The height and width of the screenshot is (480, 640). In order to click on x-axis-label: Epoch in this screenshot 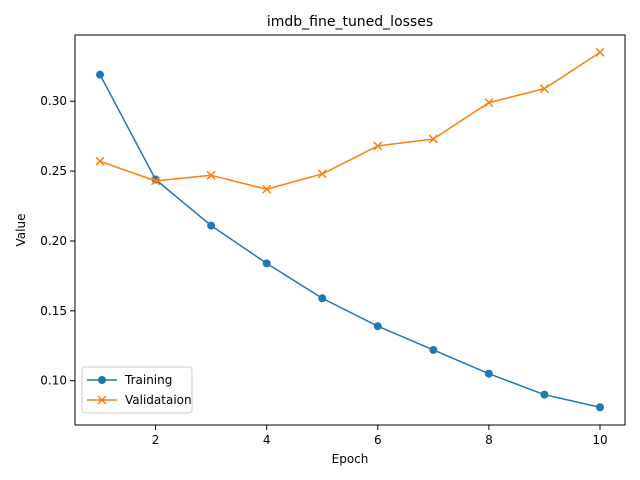, I will do `click(350, 459)`.